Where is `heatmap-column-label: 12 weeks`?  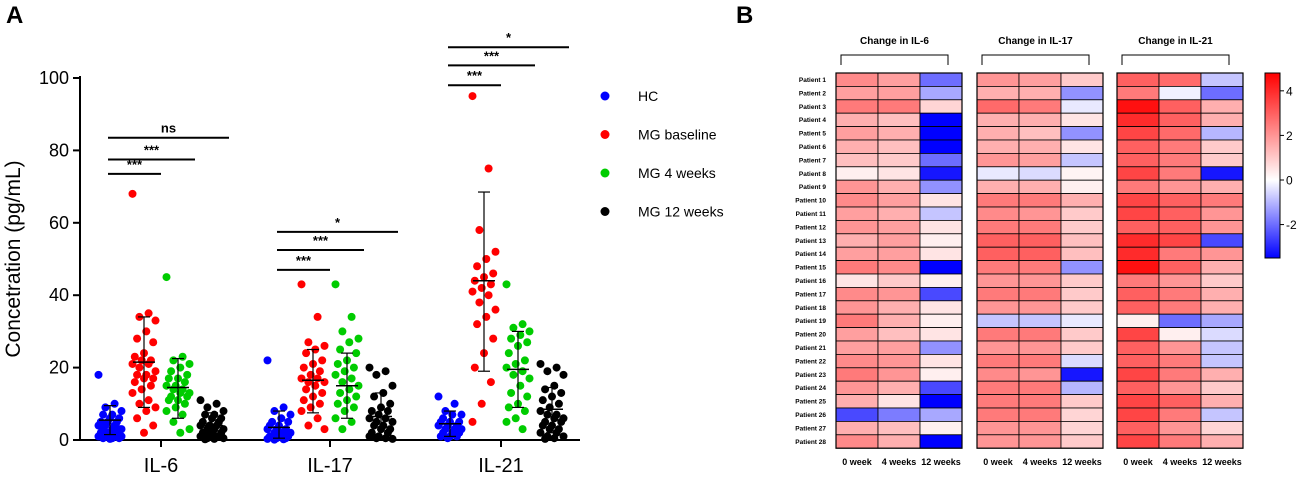 heatmap-column-label: 12 weeks is located at coordinates (941, 462).